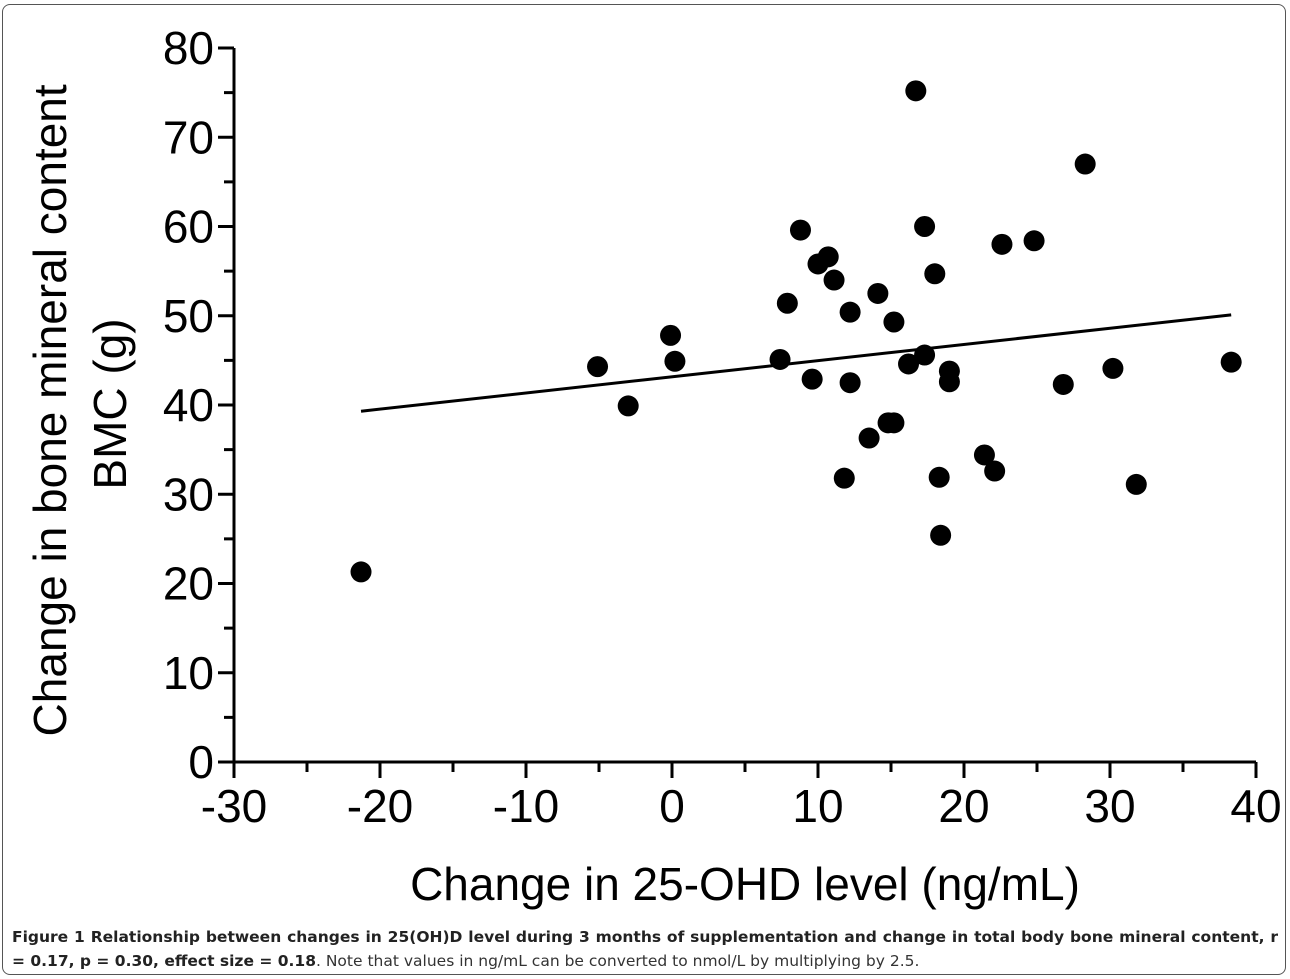  Describe the element at coordinates (188, 405) in the screenshot. I see `y-tick-label: 40` at that location.